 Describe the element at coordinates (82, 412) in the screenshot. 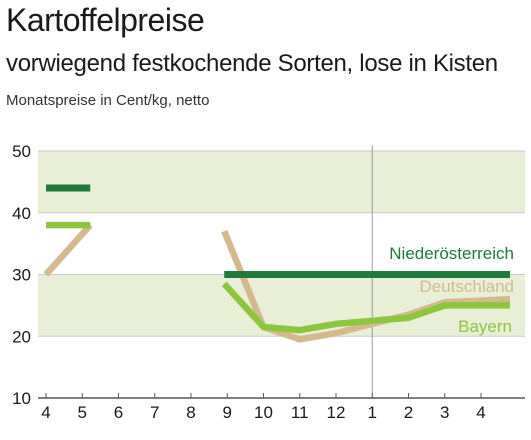

I see `x-tick-label: 5` at that location.